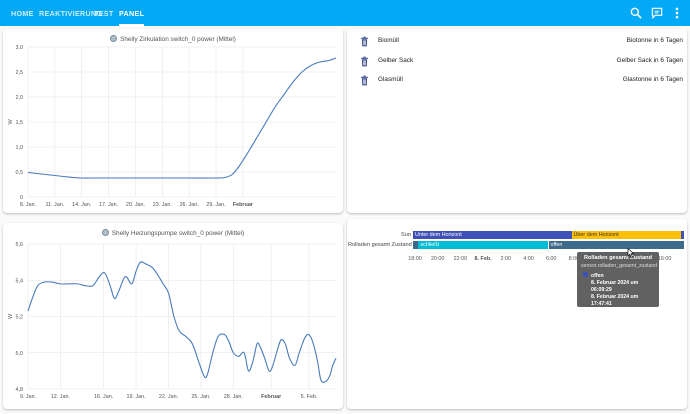 The image size is (690, 414). I want to click on tab-reaktivierung: REAKTIVIERUNG, so click(71, 13).